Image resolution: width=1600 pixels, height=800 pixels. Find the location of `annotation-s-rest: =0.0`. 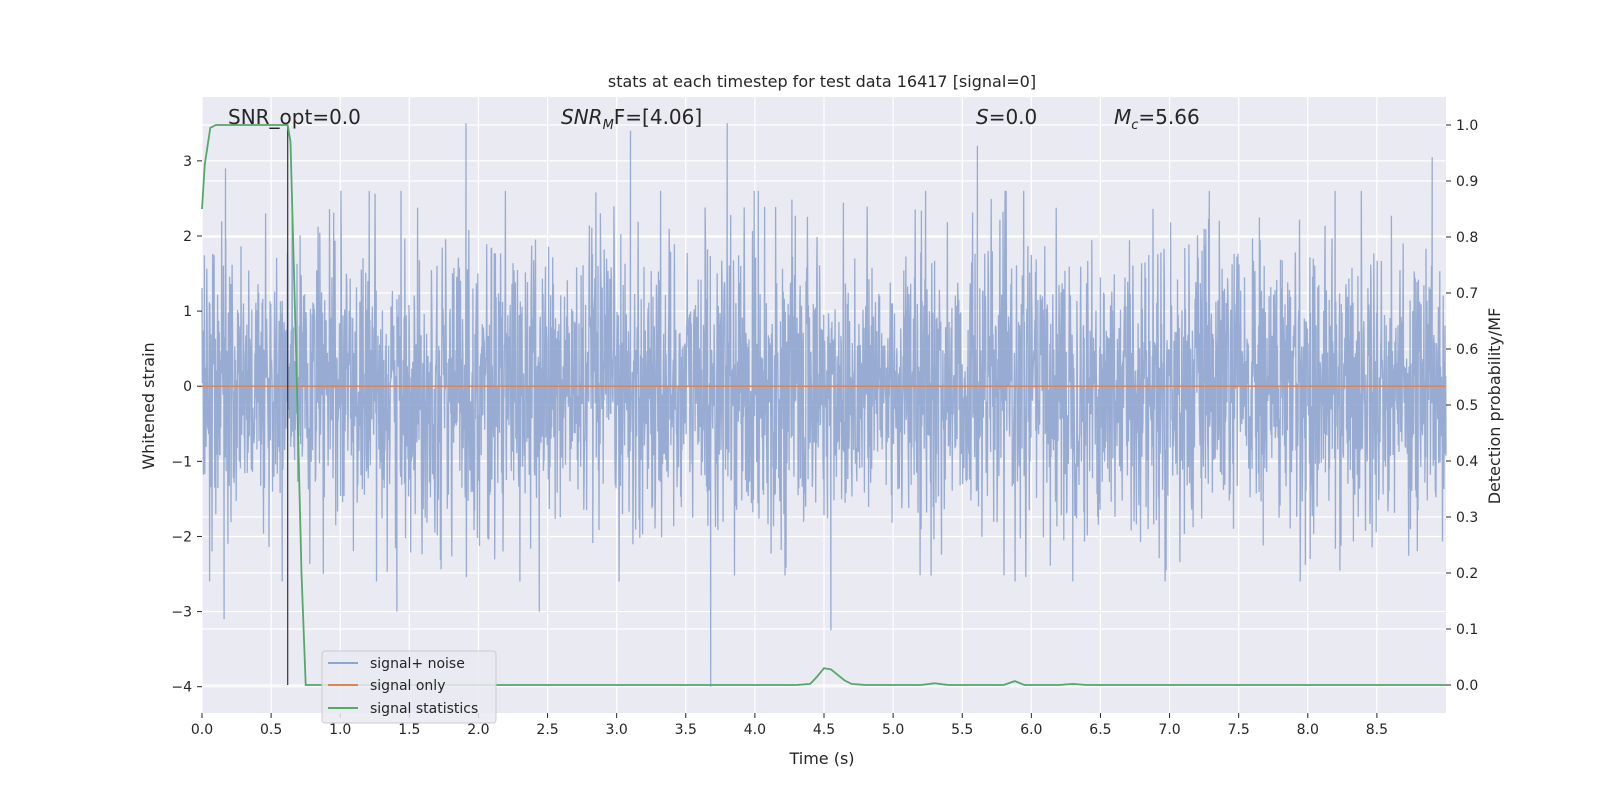

annotation-s-rest: =0.0 is located at coordinates (1013, 117).